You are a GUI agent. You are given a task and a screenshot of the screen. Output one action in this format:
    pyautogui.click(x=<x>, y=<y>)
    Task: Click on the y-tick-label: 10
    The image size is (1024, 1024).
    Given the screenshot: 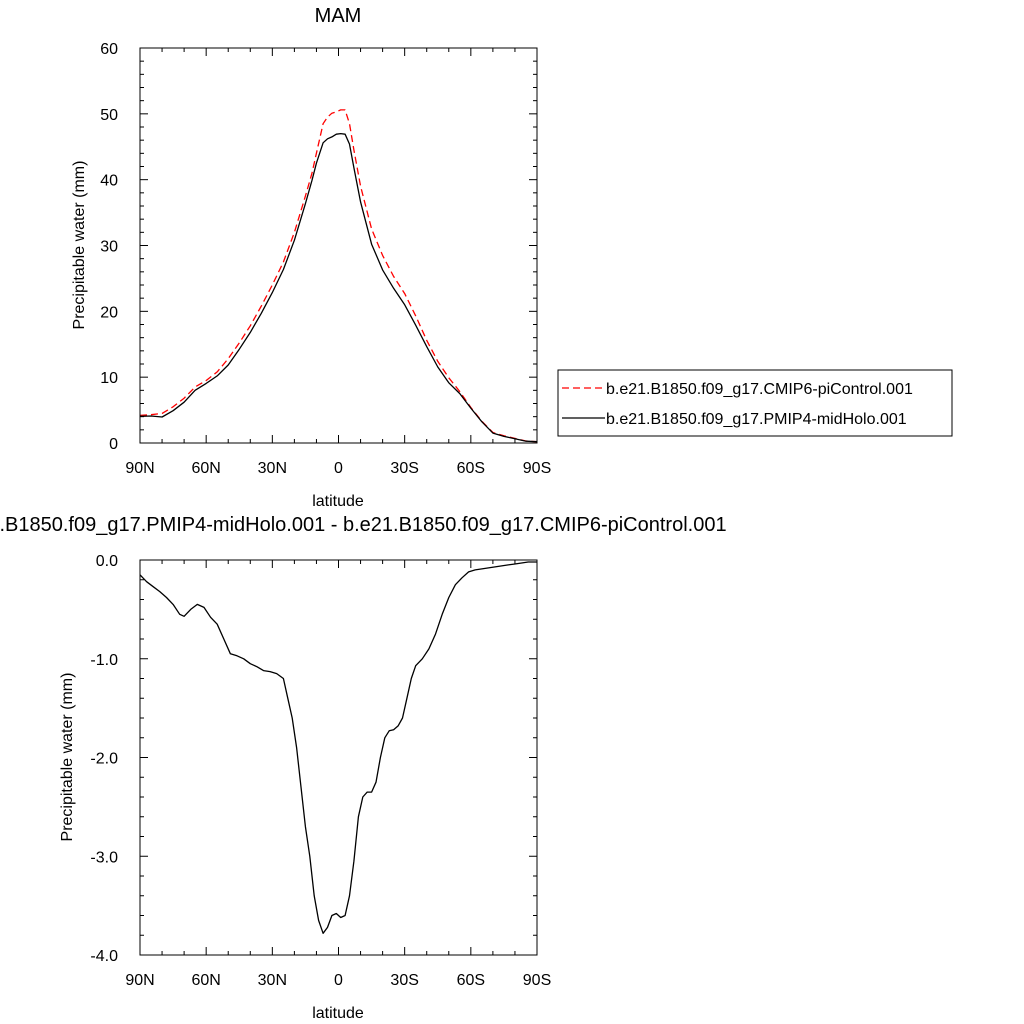 What is the action you would take?
    pyautogui.click(x=109, y=378)
    